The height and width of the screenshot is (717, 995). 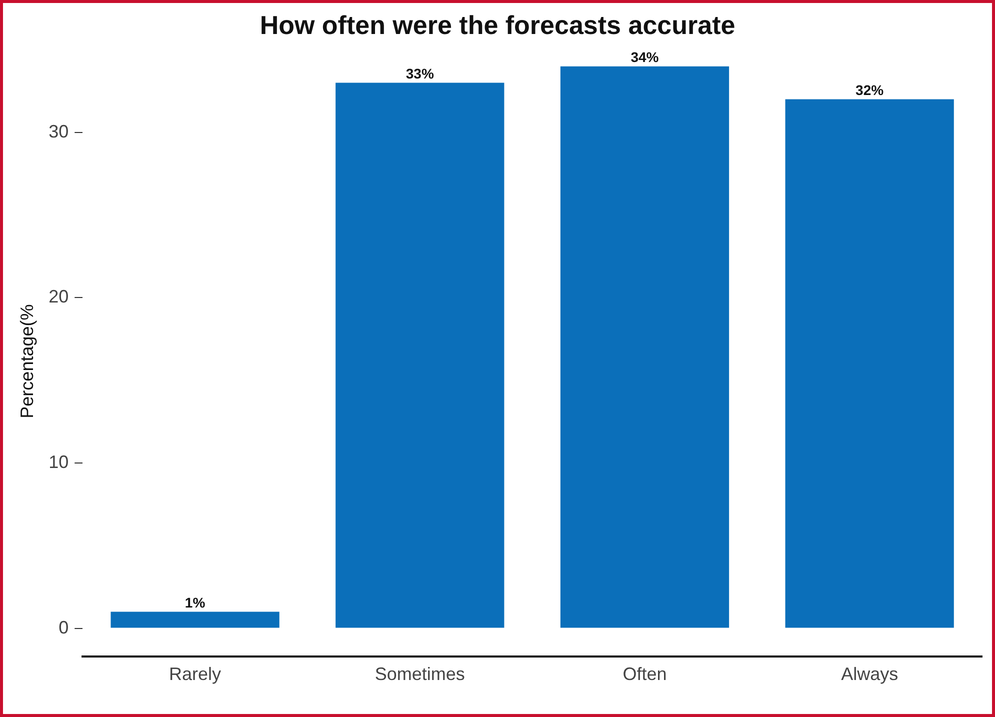 I want to click on data-label: 33%, so click(x=420, y=74).